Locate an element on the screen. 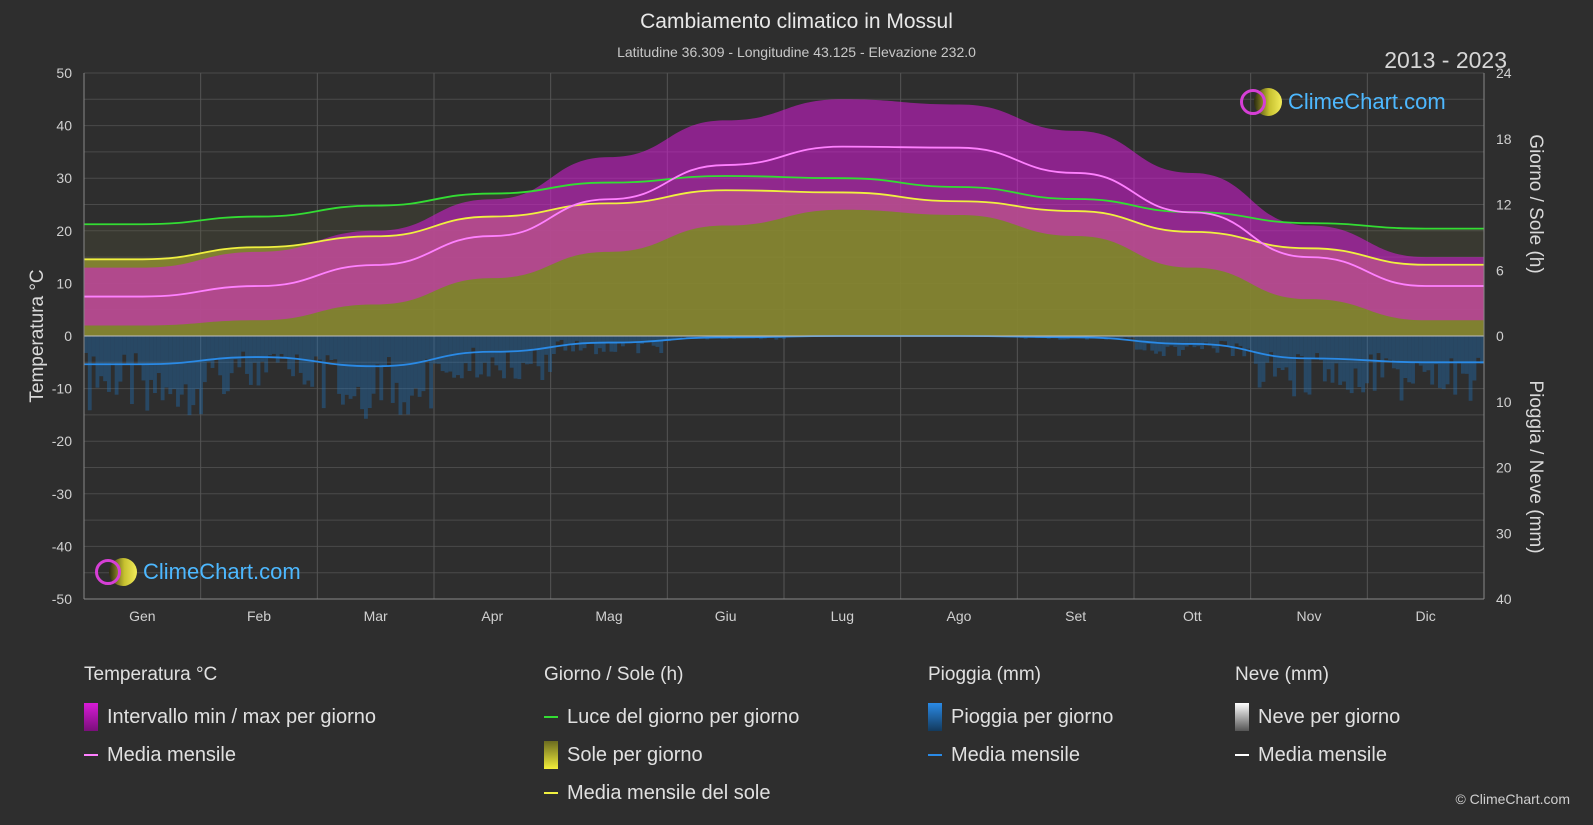 This screenshot has width=1593, height=825. y-tick-label-left: -40 is located at coordinates (62, 546).